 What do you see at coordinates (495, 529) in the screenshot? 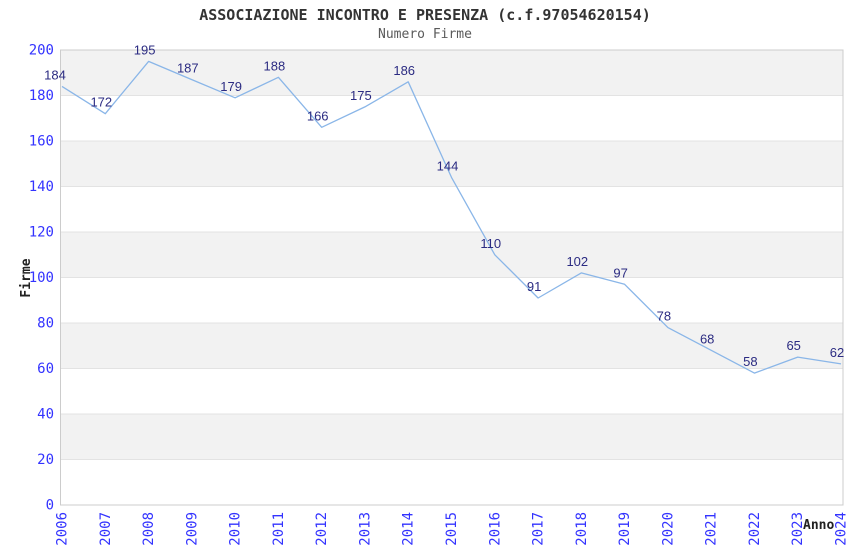
I see `x-tick-label: 2016` at bounding box center [495, 529].